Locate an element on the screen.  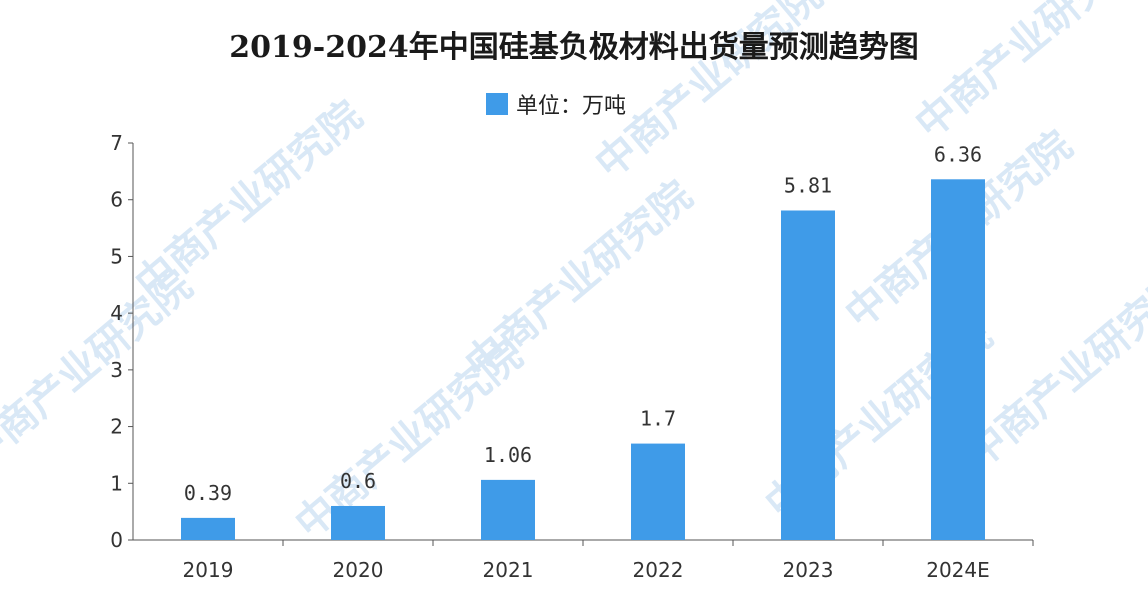
x-tick-label: 2019 is located at coordinates (208, 570).